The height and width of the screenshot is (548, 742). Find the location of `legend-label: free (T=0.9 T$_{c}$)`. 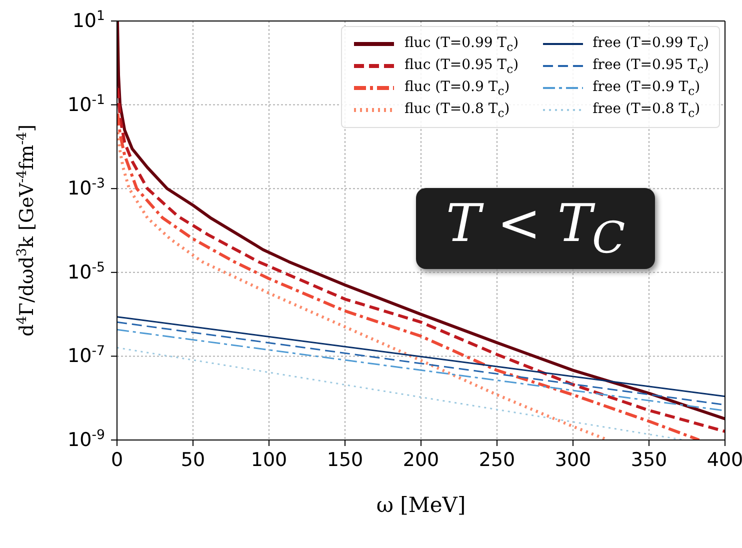

legend-label: free (T=0.9 T$_{c}$) is located at coordinates (646, 88).